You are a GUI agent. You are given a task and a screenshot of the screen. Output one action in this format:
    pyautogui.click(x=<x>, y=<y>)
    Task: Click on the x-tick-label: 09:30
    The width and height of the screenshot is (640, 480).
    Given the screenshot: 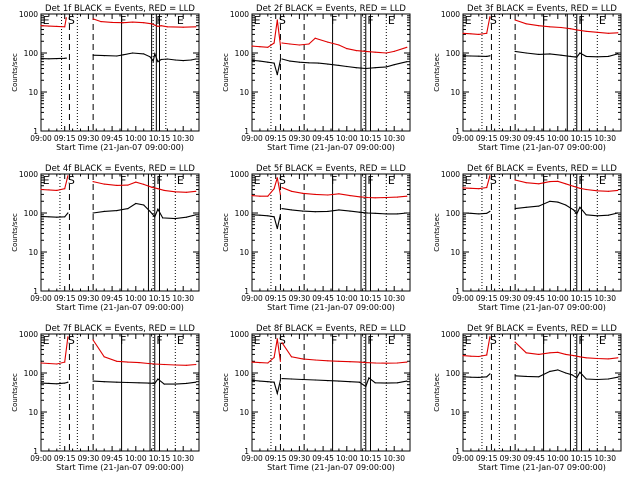 What is the action you would take?
    pyautogui.click(x=89, y=298)
    